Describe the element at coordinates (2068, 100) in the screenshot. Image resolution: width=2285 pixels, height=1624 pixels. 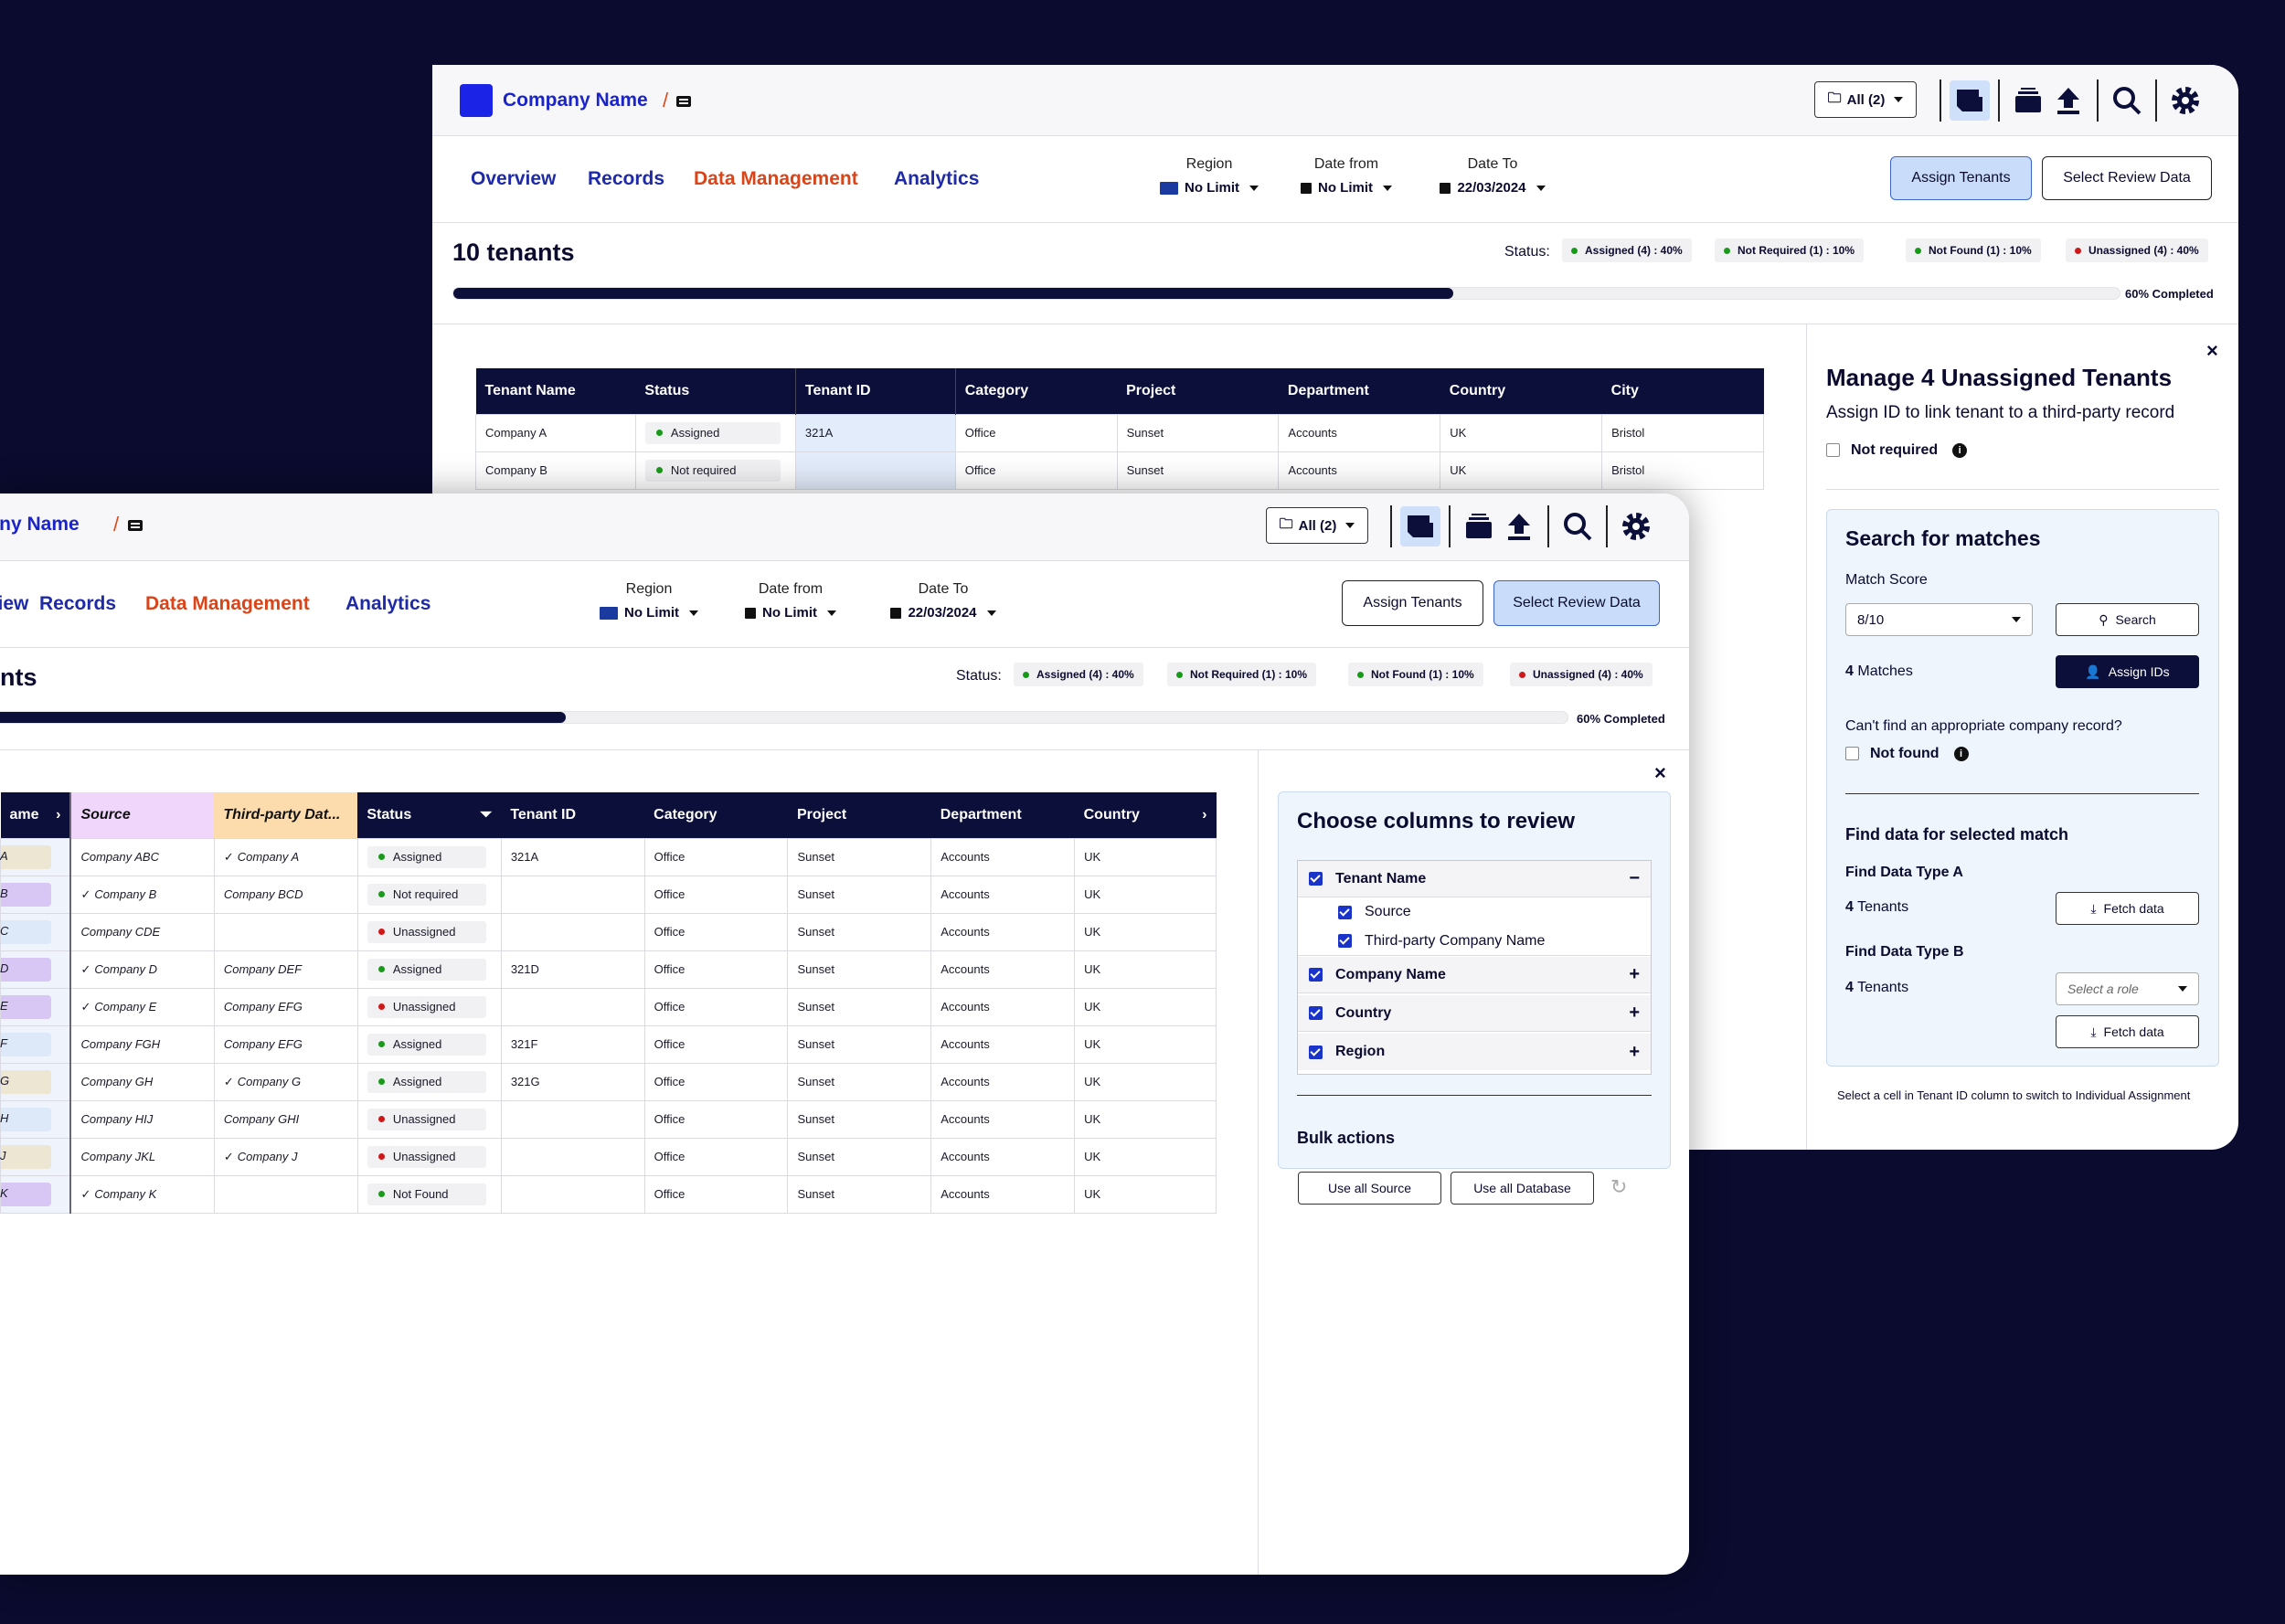
I see `upload-icon` at that location.